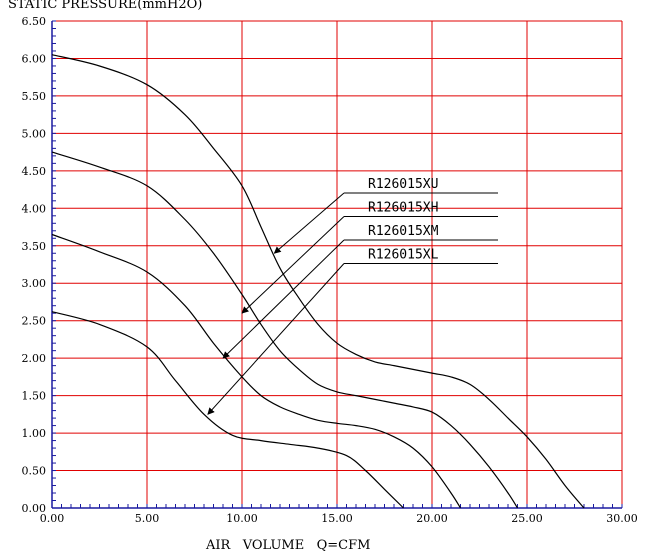  I want to click on y-tick-label: 5.00, so click(34, 133).